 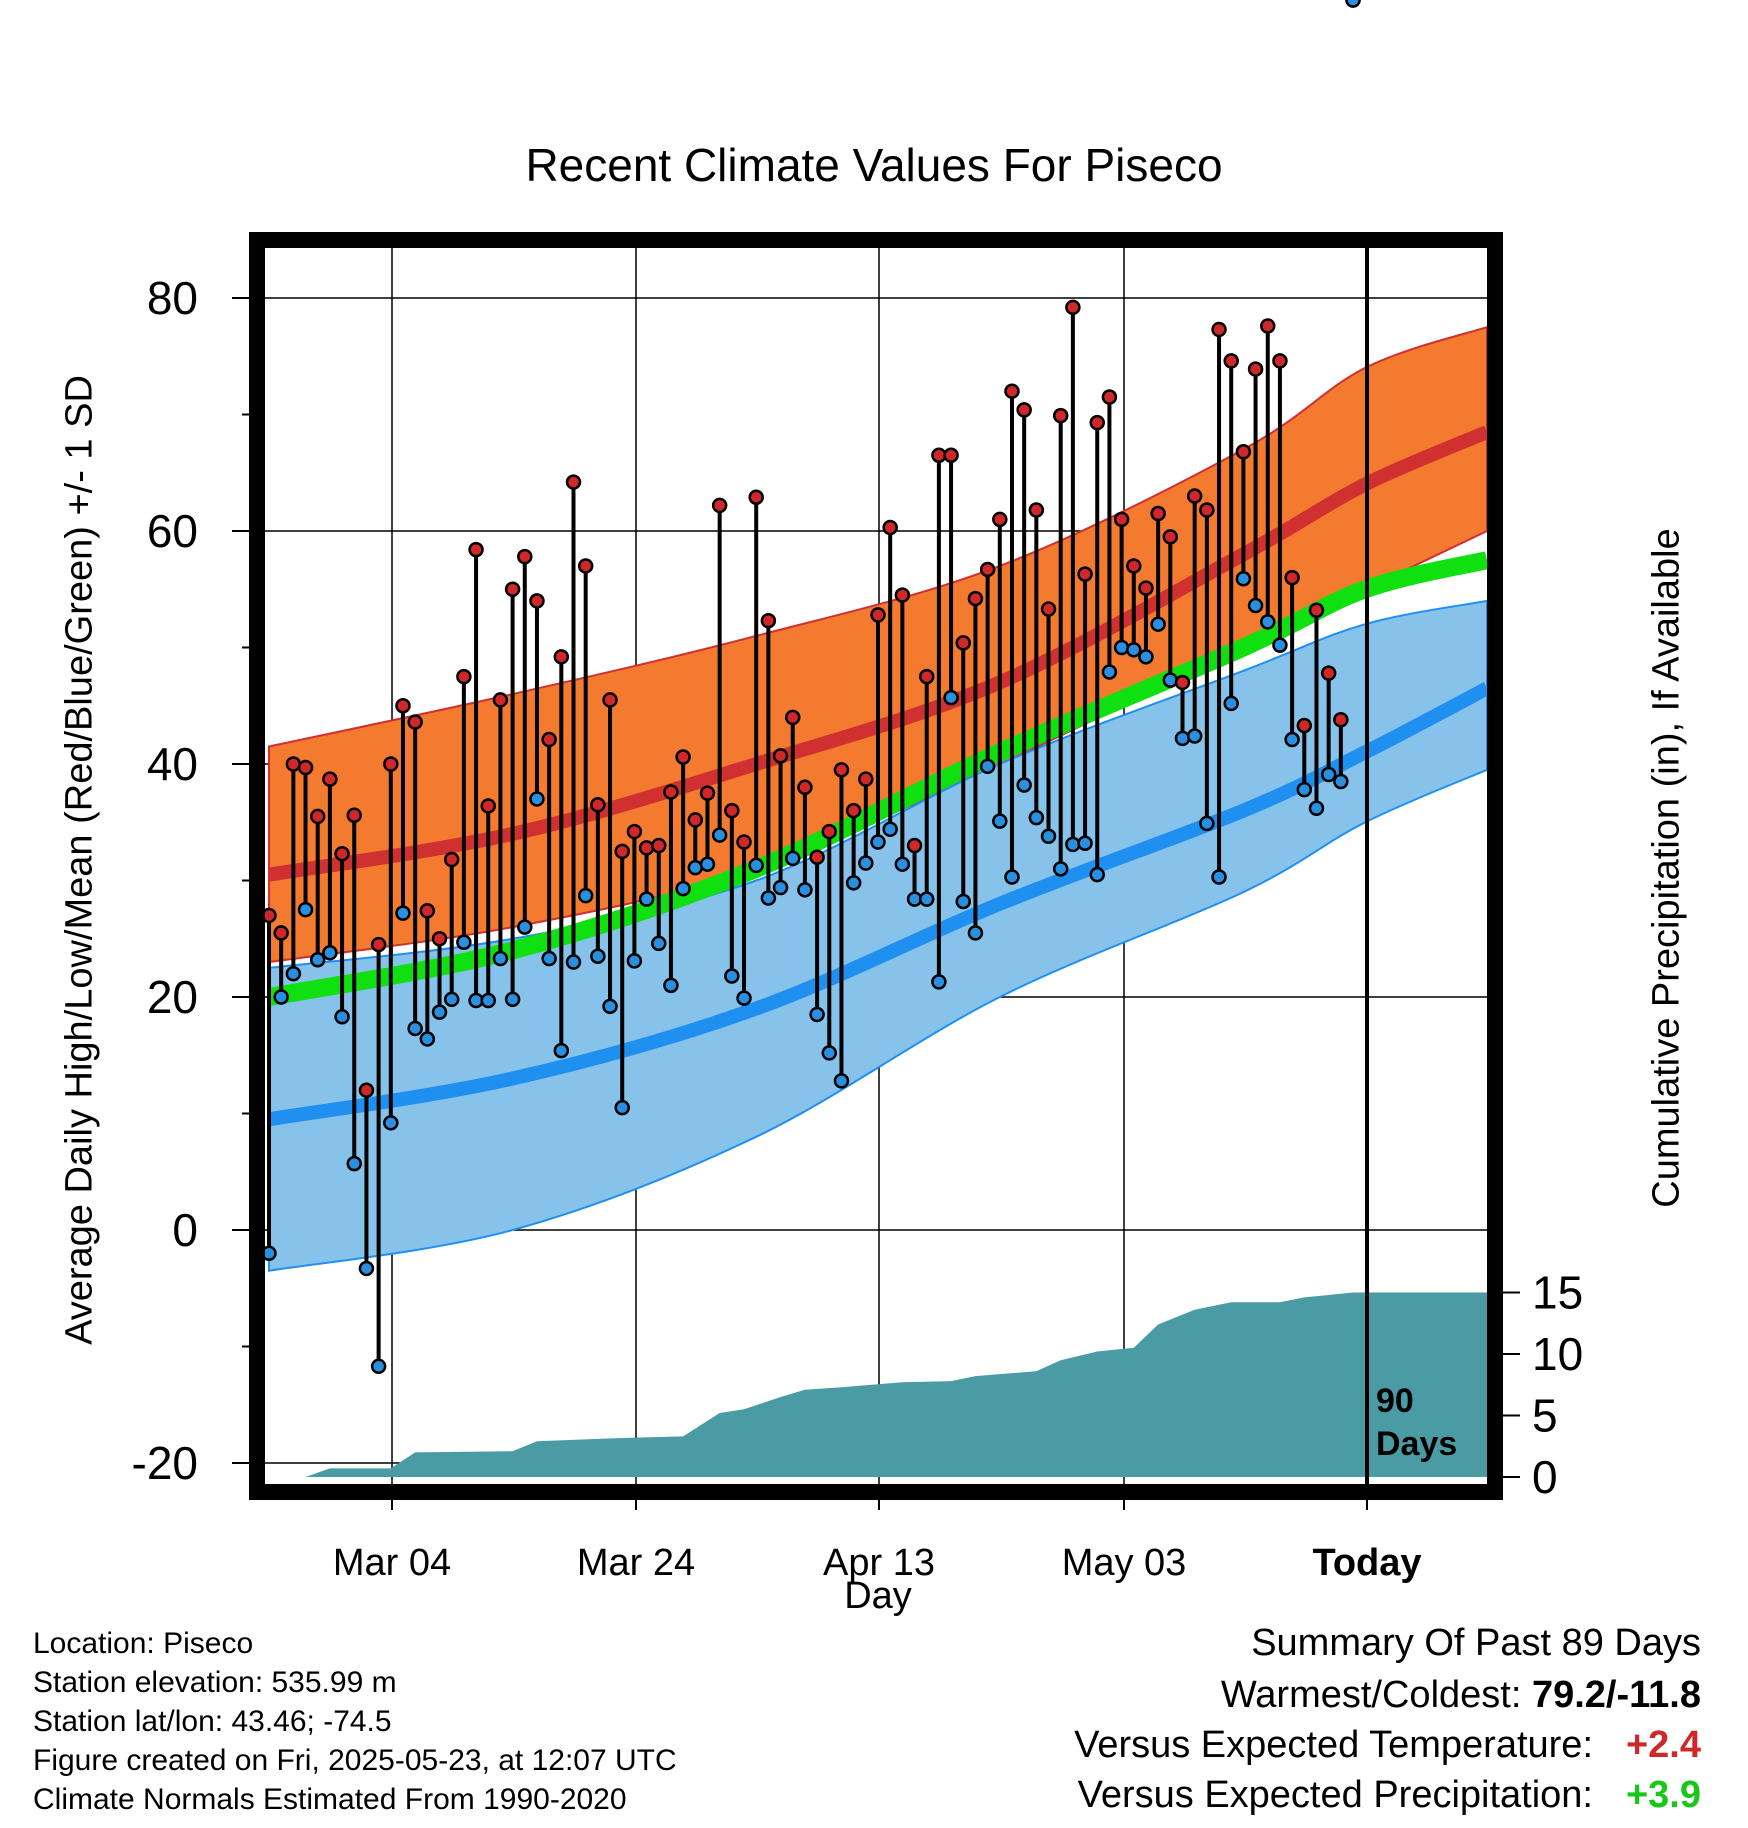 What do you see at coordinates (1663, 1745) in the screenshot?
I see `summary-temp-value: +2.4` at bounding box center [1663, 1745].